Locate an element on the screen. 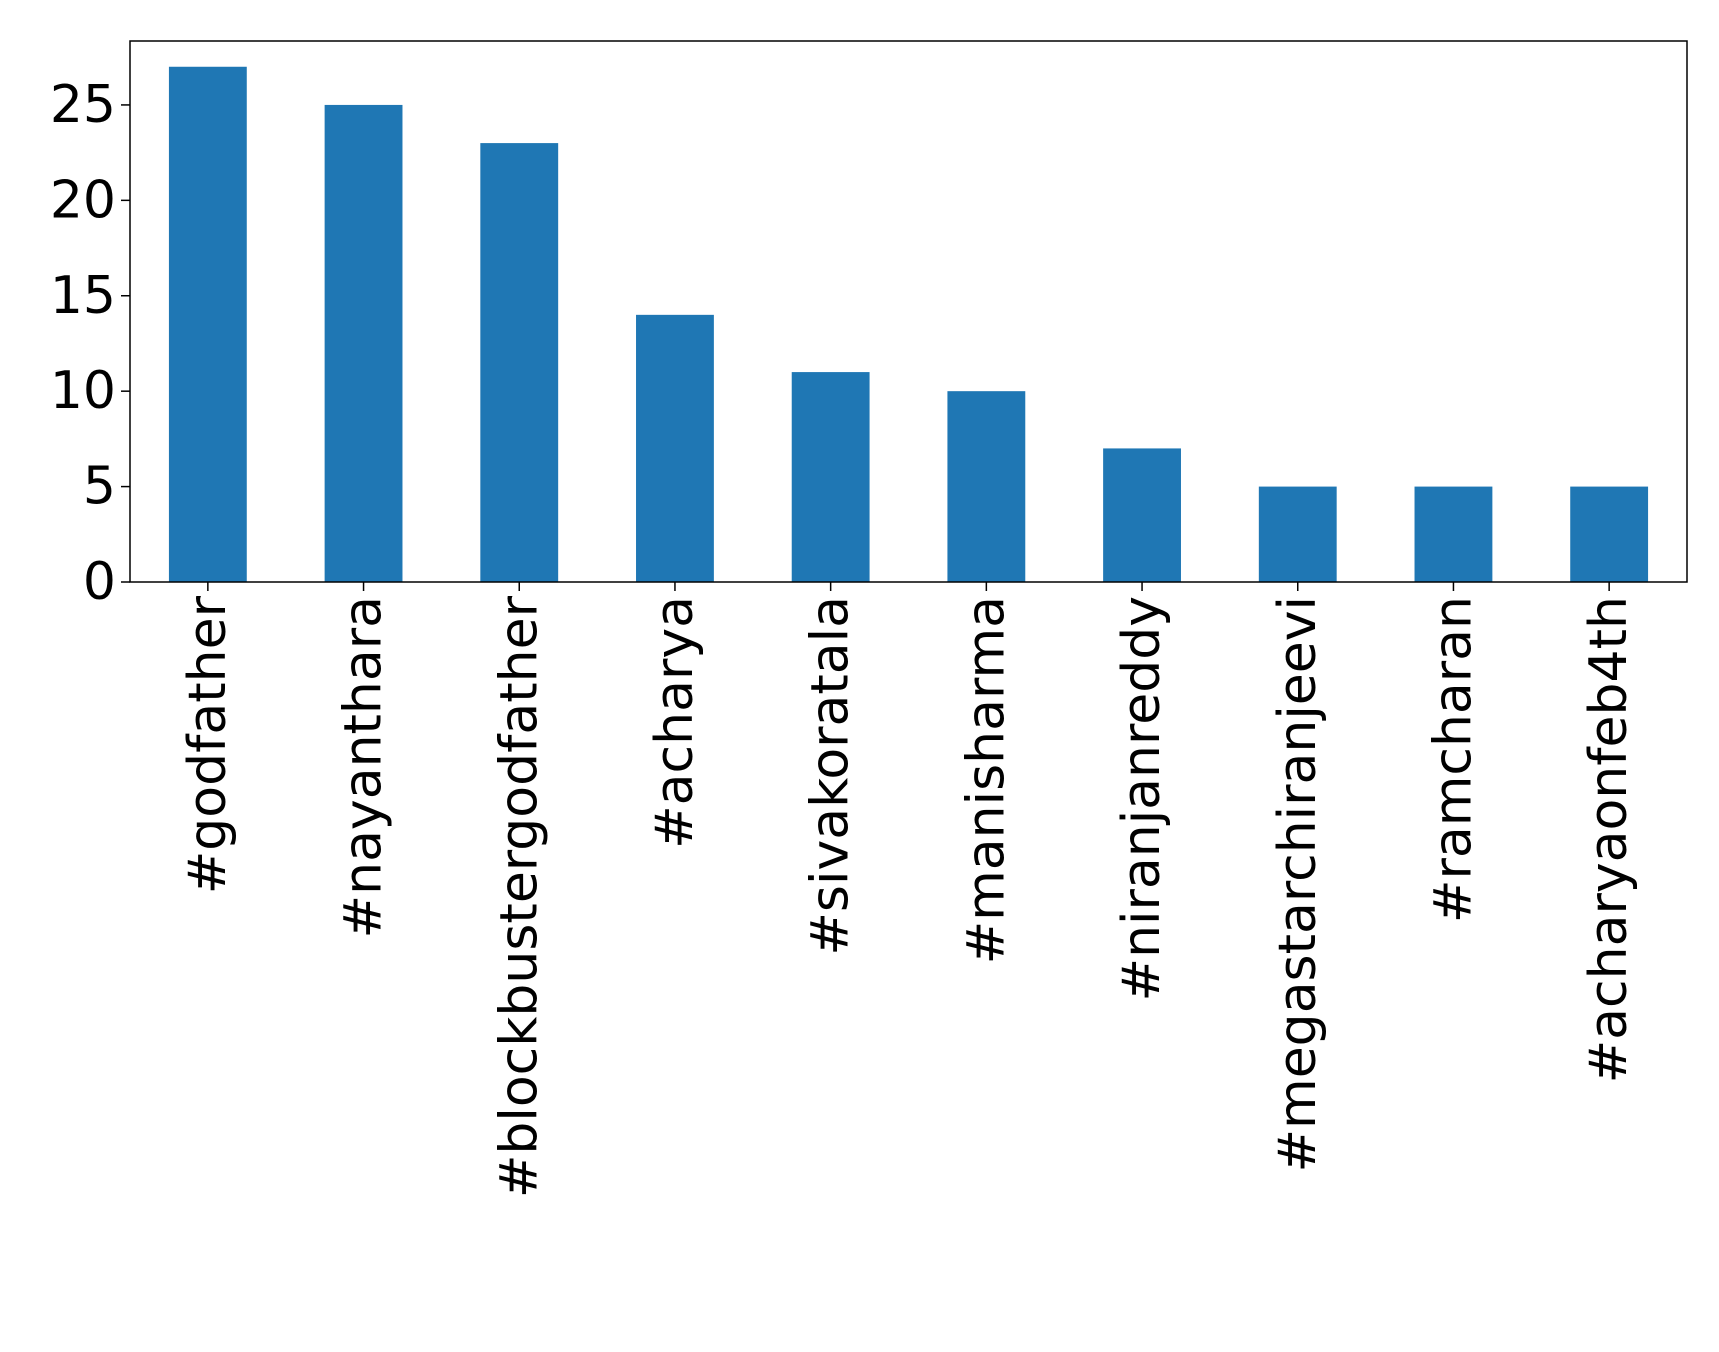 The image size is (1719, 1352). x-tick-label: #niranjanreddy is located at coordinates (1142, 798).